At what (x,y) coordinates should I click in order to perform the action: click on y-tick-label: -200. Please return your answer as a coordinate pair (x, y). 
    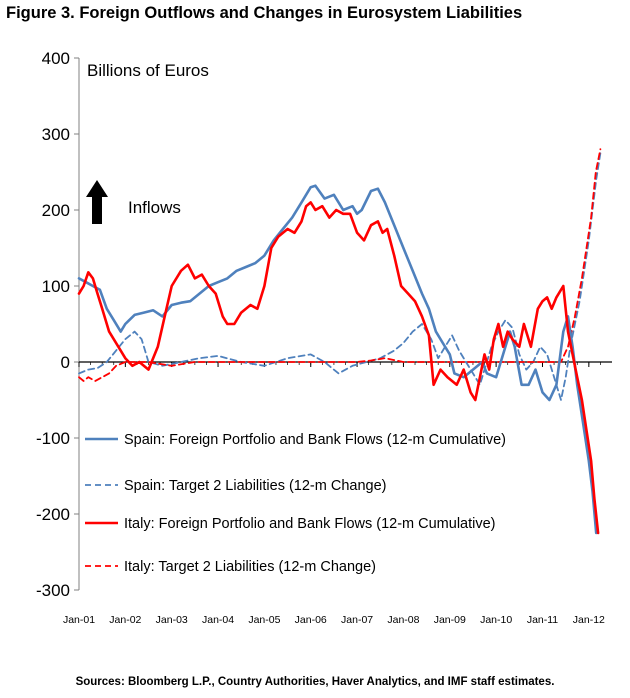
    Looking at the image, I should click on (53, 514).